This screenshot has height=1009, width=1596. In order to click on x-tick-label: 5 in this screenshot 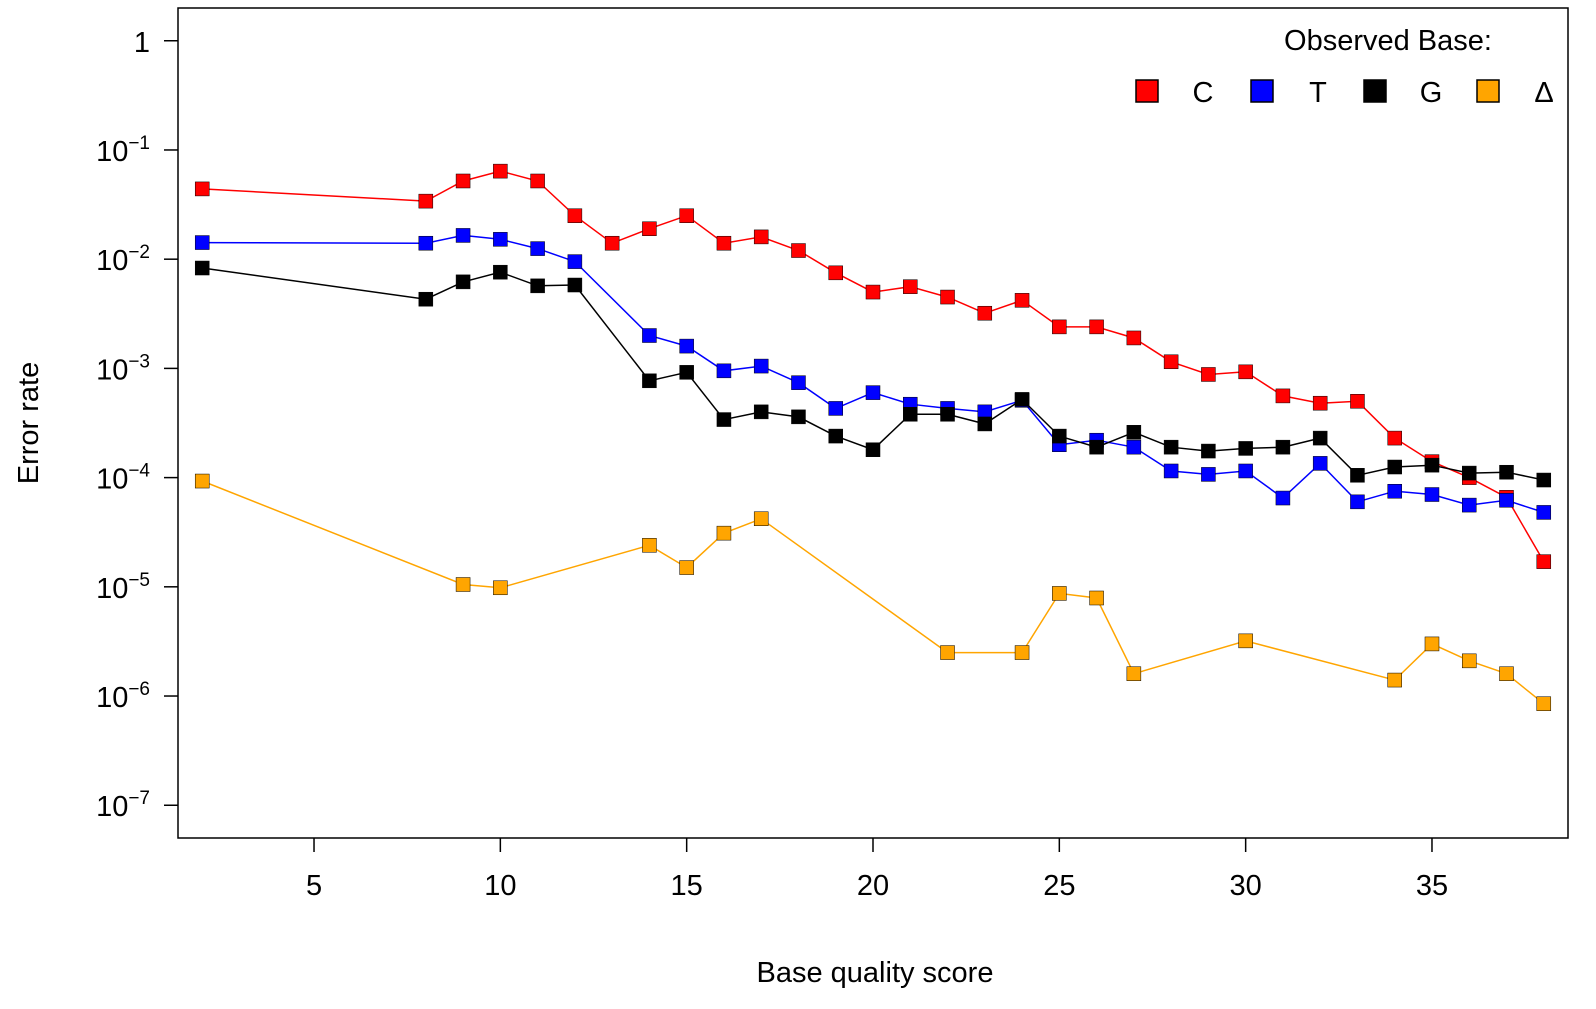, I will do `click(314, 886)`.